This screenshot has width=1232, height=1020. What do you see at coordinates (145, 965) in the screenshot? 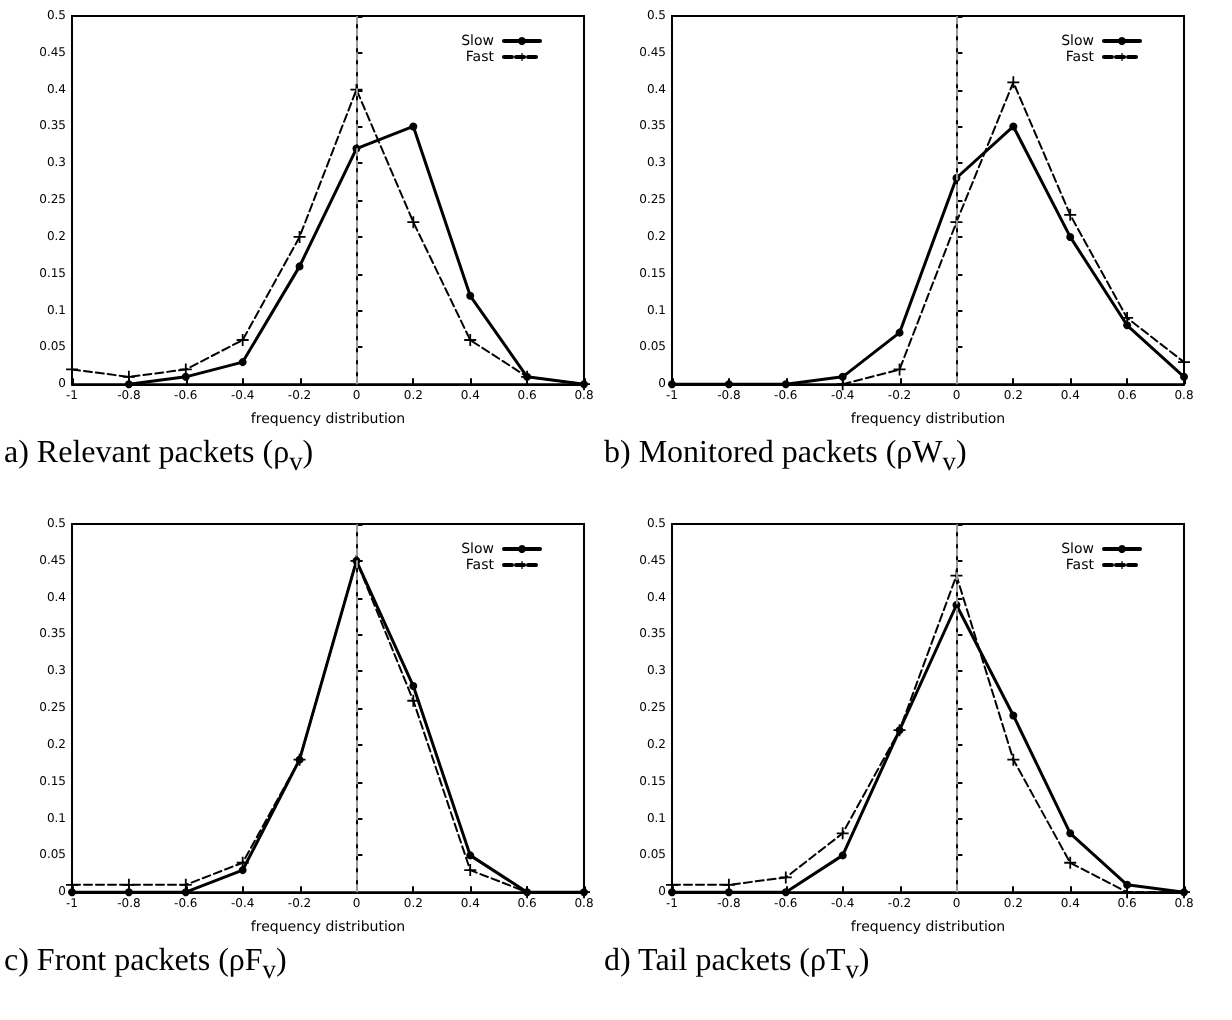
I see `text: c) Front packets (ρF$_{v}$)` at bounding box center [145, 965].